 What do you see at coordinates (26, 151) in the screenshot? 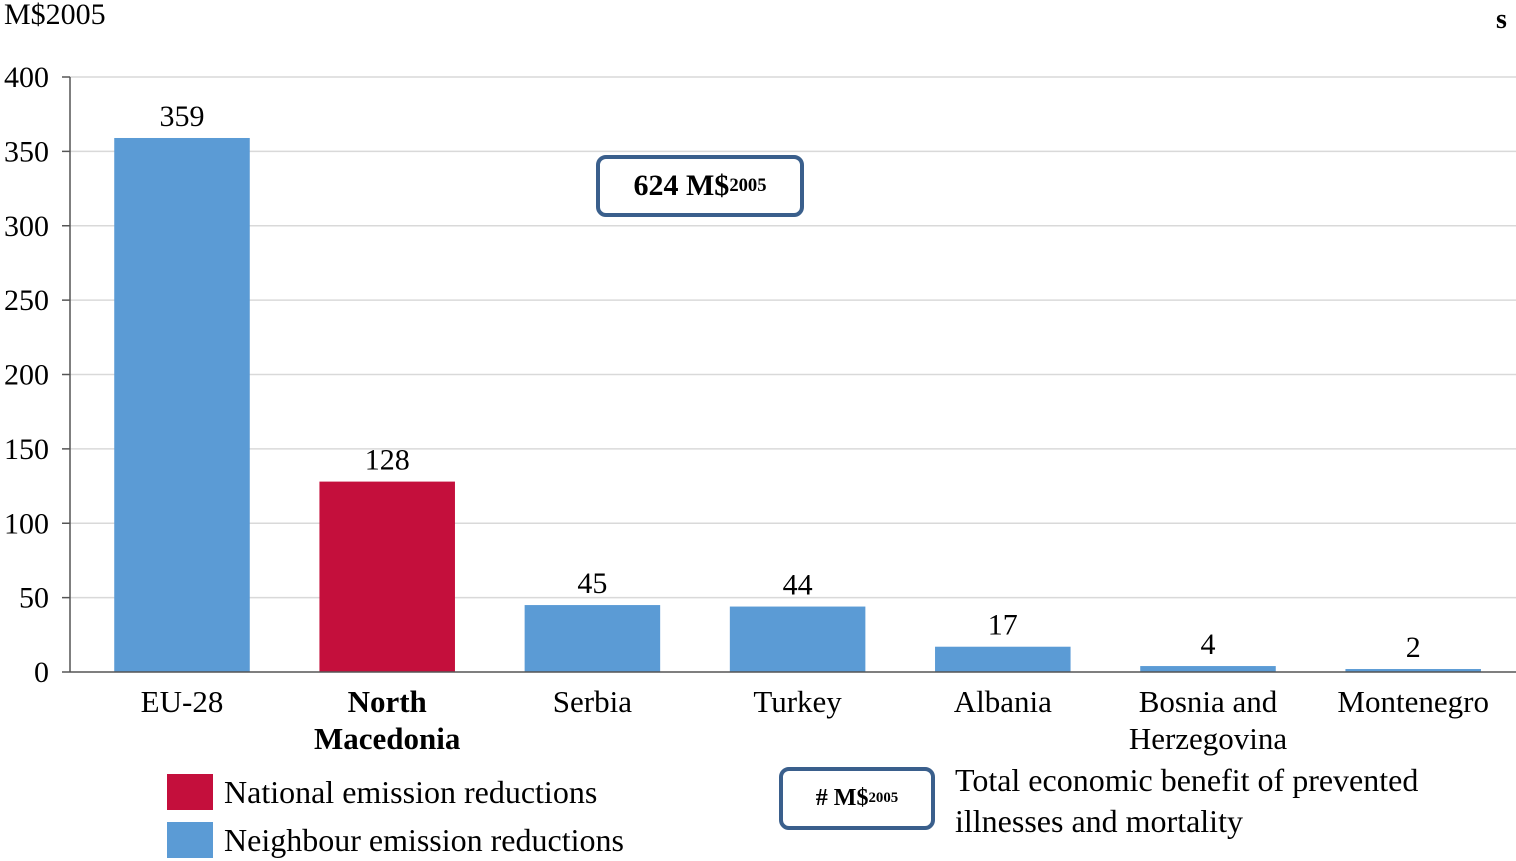
I see `y-tick-label: 350` at bounding box center [26, 151].